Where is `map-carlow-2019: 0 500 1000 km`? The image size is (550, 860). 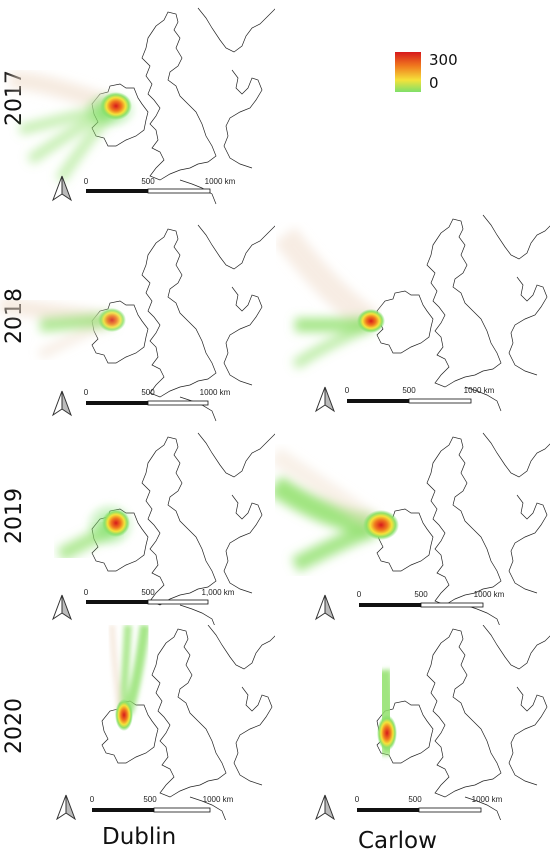 map-carlow-2019: 0 500 1000 km is located at coordinates (412, 528).